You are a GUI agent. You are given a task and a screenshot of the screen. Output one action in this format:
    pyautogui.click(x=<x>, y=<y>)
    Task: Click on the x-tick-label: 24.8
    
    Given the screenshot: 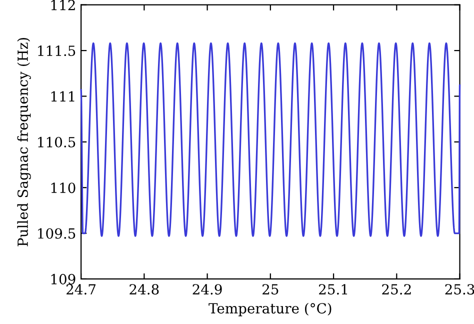 What is the action you would take?
    pyautogui.click(x=144, y=289)
    